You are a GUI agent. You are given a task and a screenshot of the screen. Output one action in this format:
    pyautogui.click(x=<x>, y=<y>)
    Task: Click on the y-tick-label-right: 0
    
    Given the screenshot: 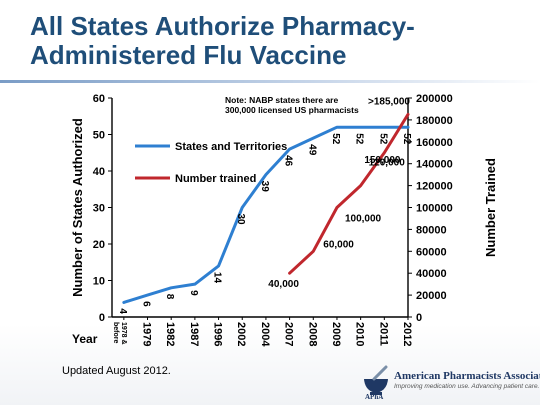 What is the action you would take?
    pyautogui.click(x=419, y=318)
    